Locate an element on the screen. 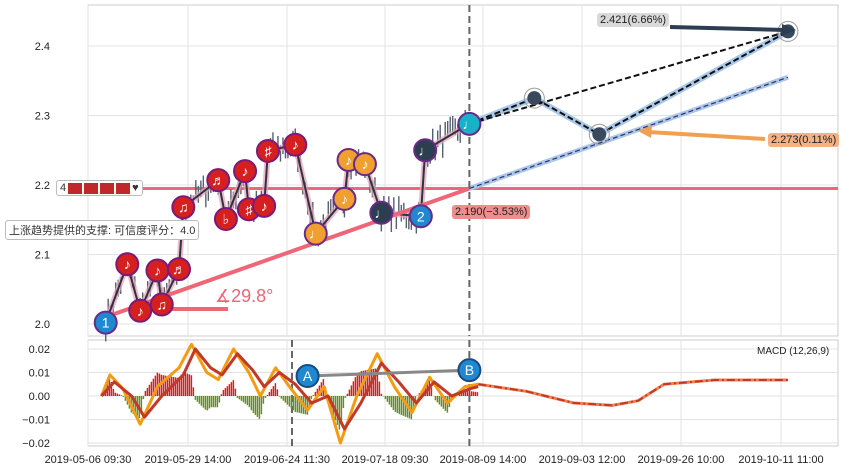  macd-dif-line is located at coordinates (289, 393).